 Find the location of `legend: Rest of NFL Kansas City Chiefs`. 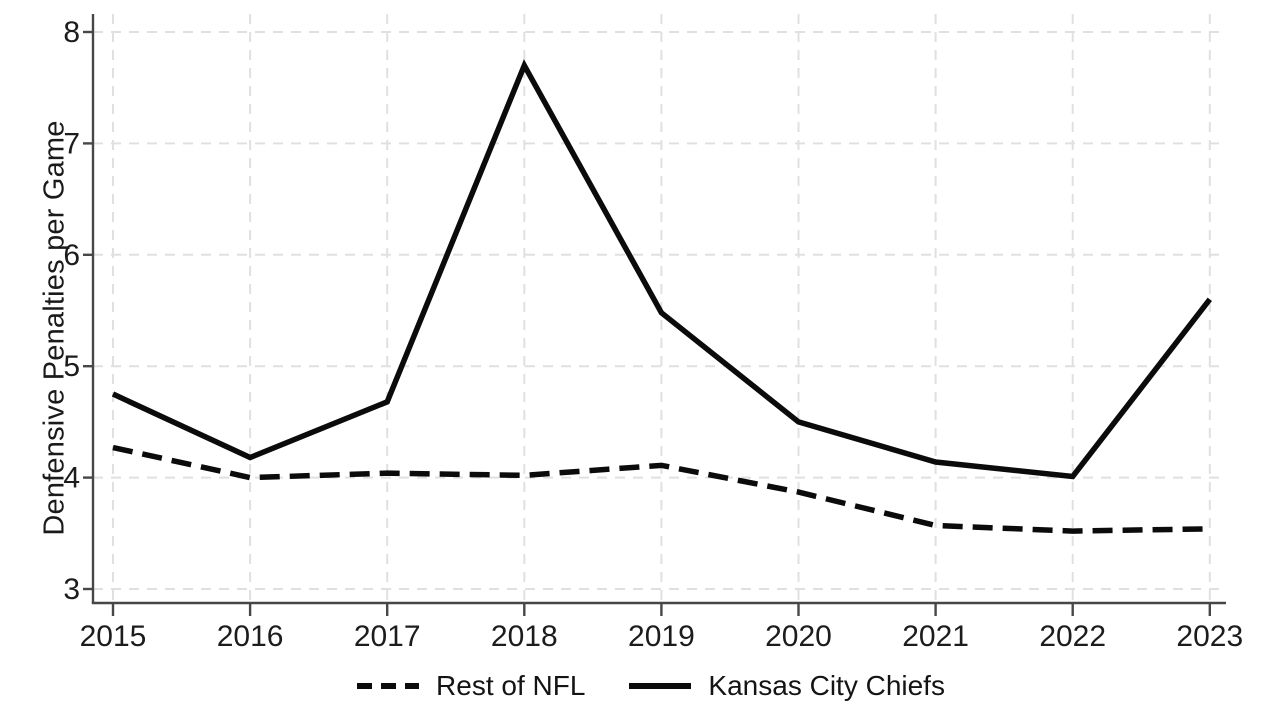

legend: Rest of NFL Kansas City Chiefs is located at coordinates (645, 686).